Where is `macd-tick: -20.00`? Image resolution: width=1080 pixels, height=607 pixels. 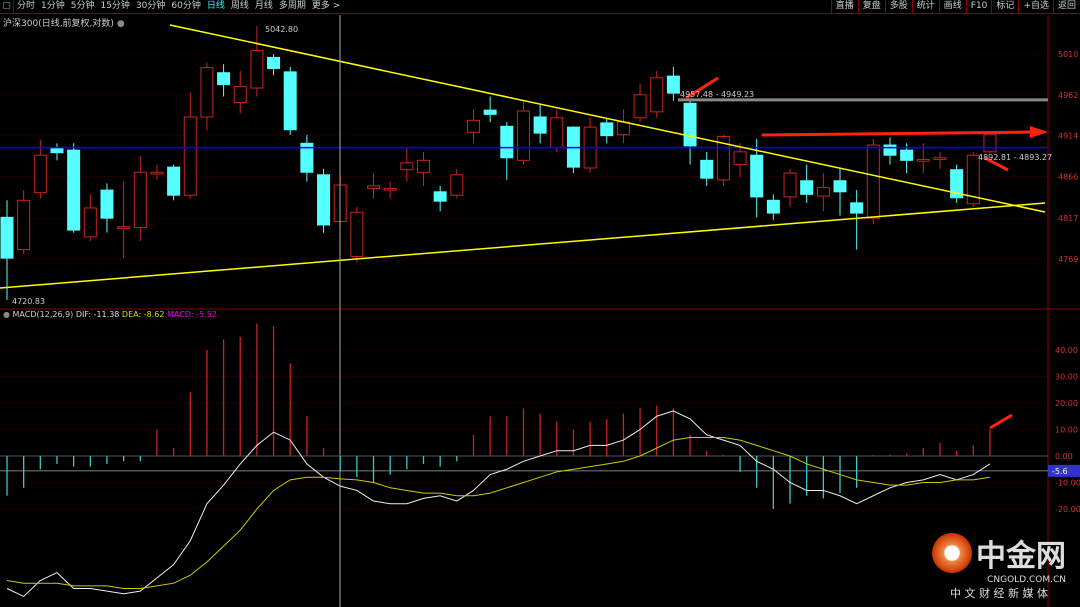 macd-tick: -20.00 is located at coordinates (1067, 509).